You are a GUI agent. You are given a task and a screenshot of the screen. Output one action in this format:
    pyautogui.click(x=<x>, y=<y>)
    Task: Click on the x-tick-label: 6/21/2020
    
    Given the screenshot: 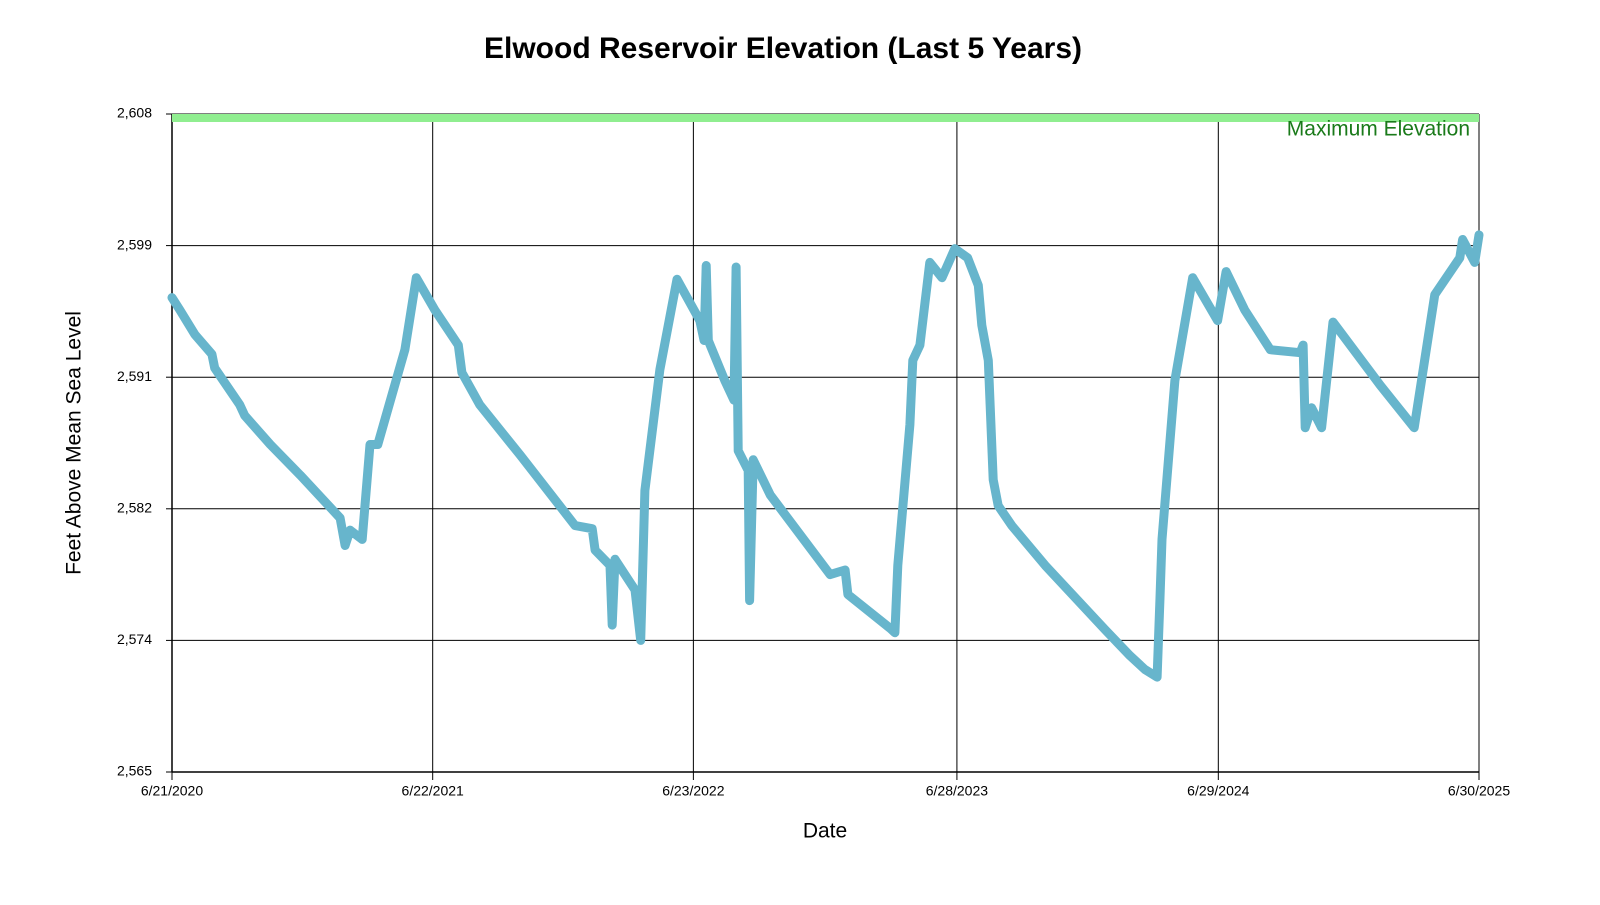 What is the action you would take?
    pyautogui.click(x=172, y=791)
    